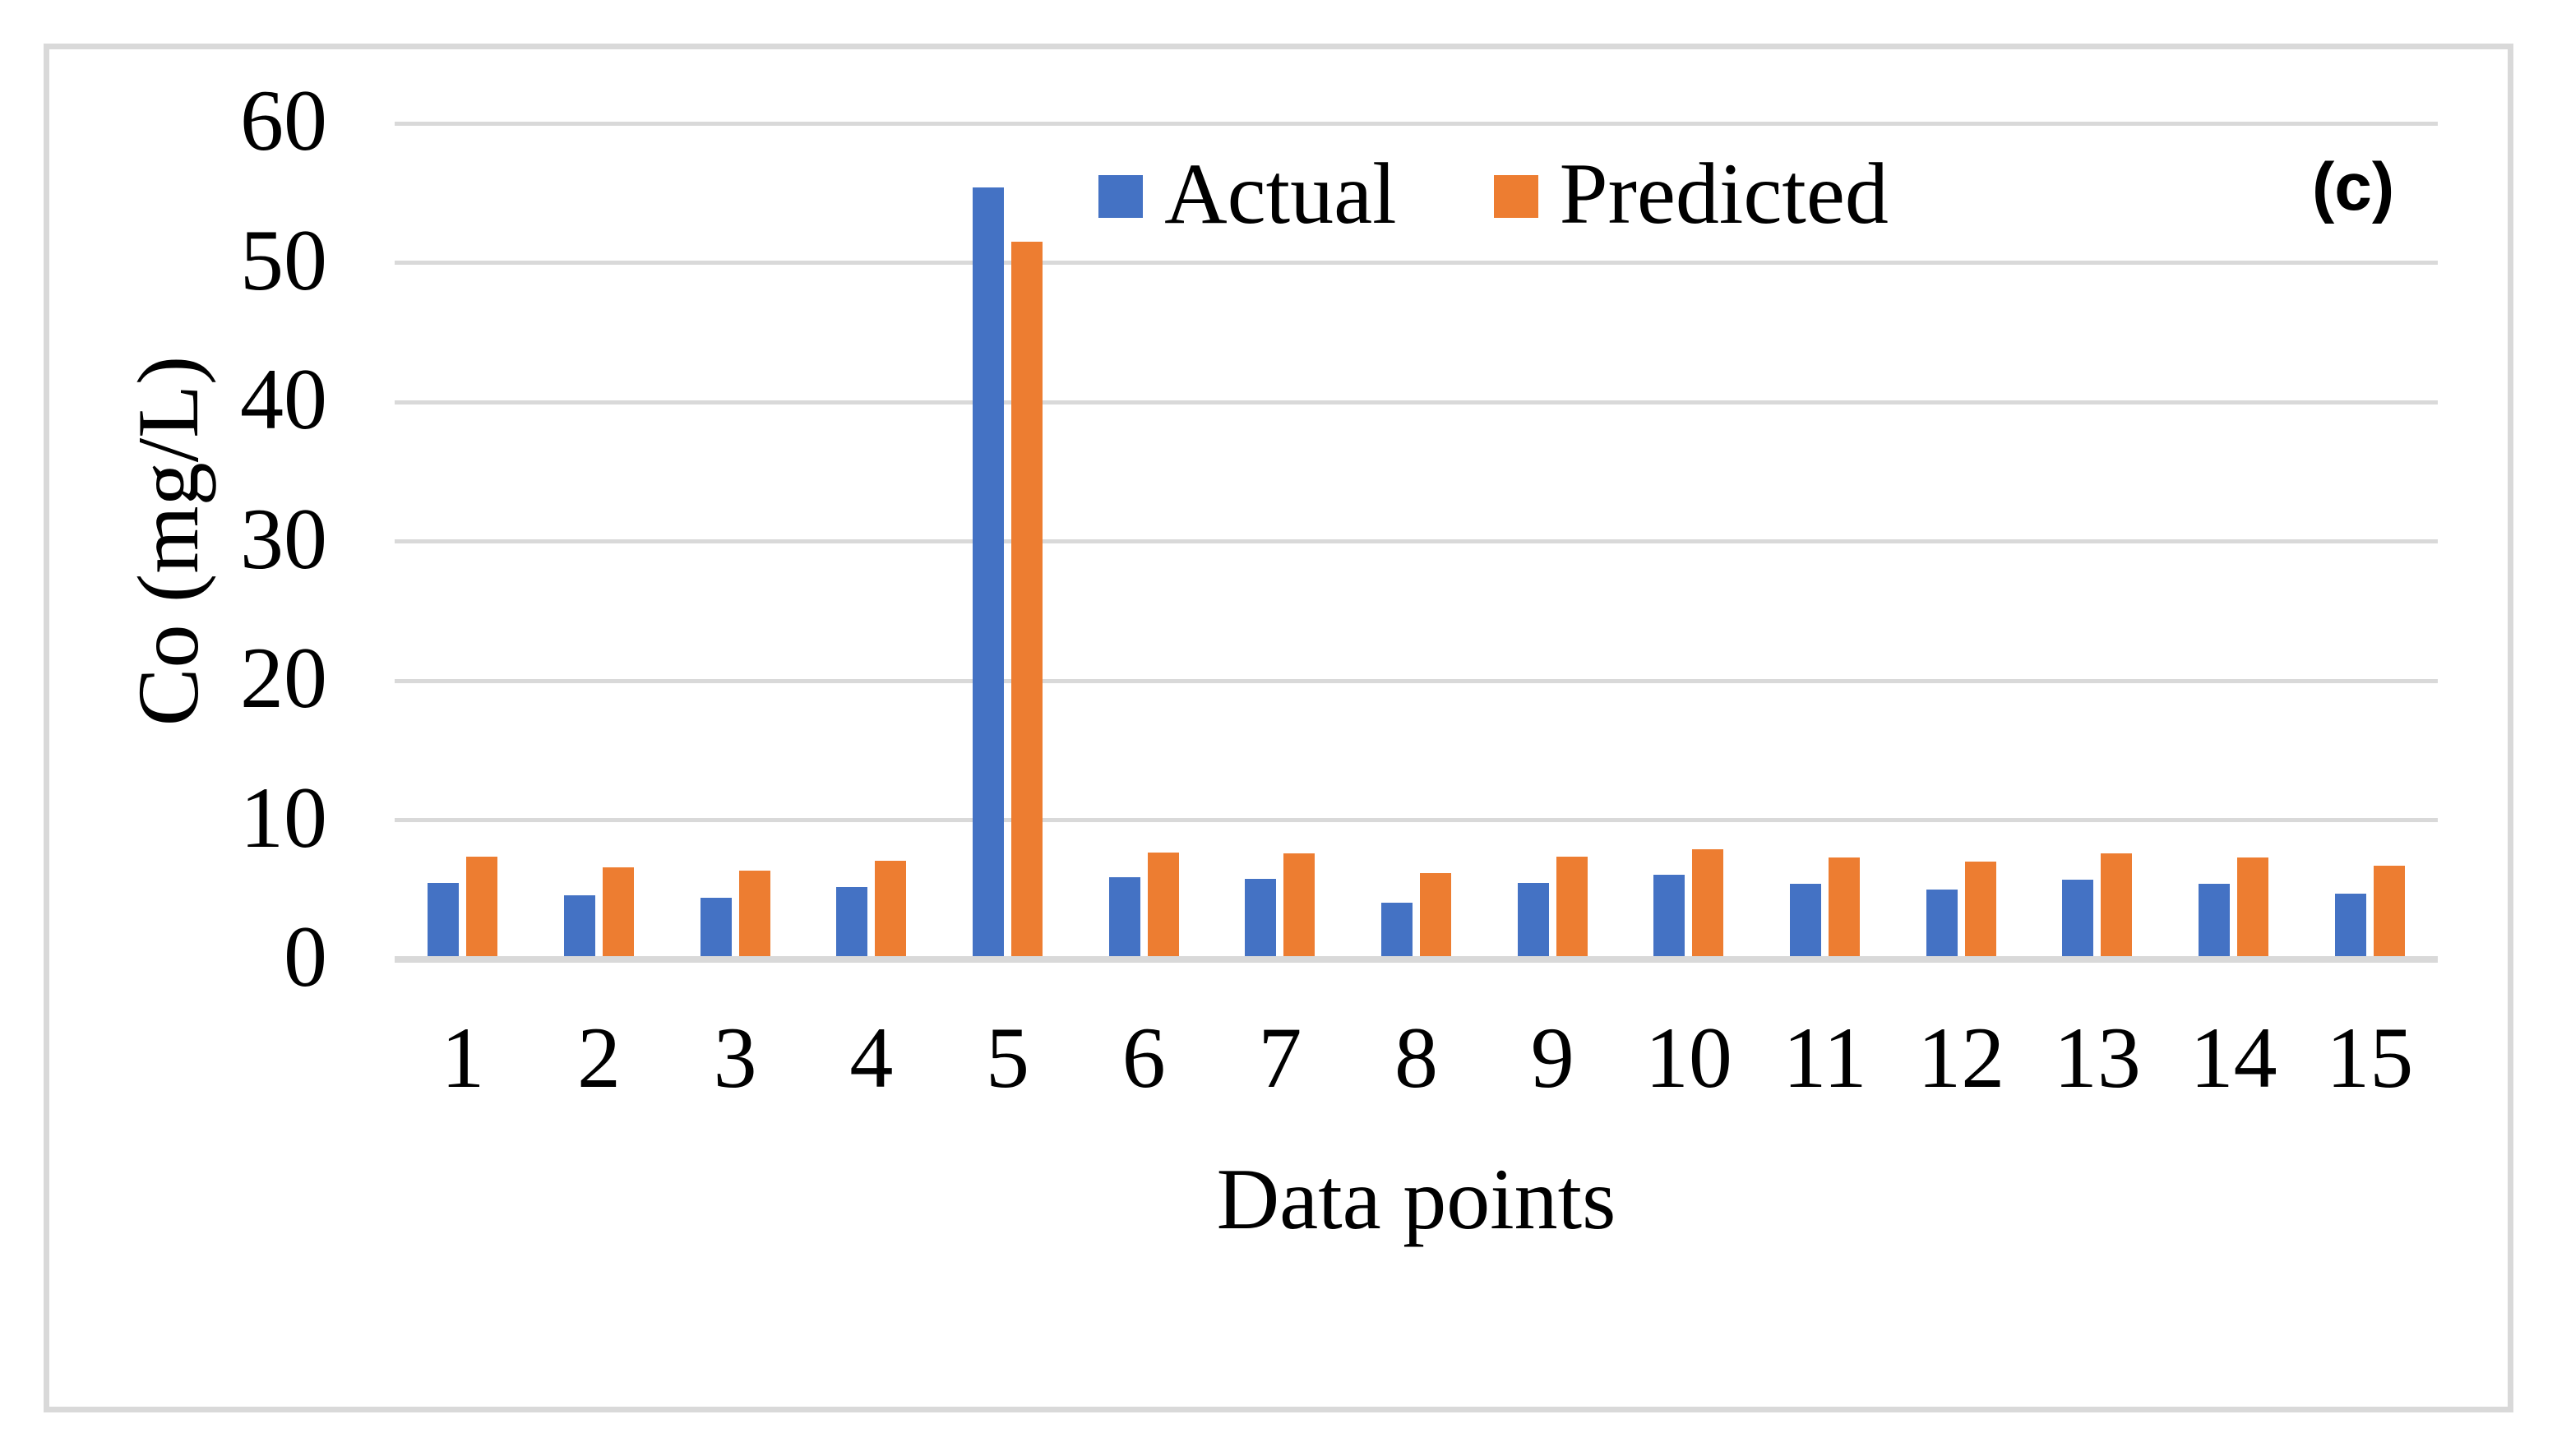 The width and height of the screenshot is (2557, 1456). Describe the element at coordinates (1961, 1058) in the screenshot. I see `x-tick-label-12: 12` at that location.